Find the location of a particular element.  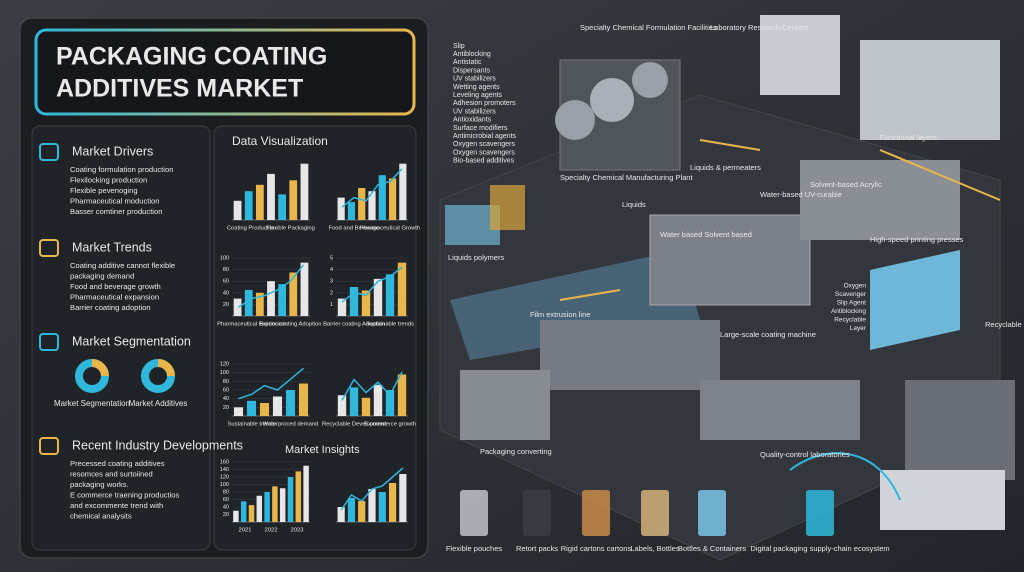

section-item: and excommente trend with is located at coordinates (116, 505).